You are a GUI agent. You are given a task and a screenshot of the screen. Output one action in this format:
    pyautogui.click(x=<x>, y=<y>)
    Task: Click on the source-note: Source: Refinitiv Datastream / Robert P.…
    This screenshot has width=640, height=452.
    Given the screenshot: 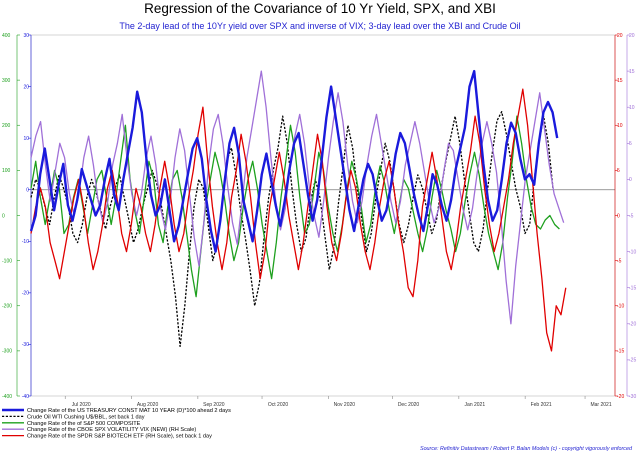 What is the action you would take?
    pyautogui.click(x=526, y=449)
    